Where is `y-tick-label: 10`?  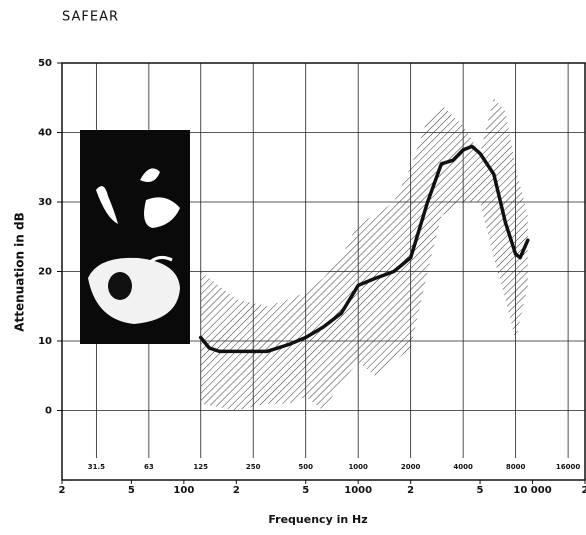
y-tick-label: 10 is located at coordinates (45, 341).